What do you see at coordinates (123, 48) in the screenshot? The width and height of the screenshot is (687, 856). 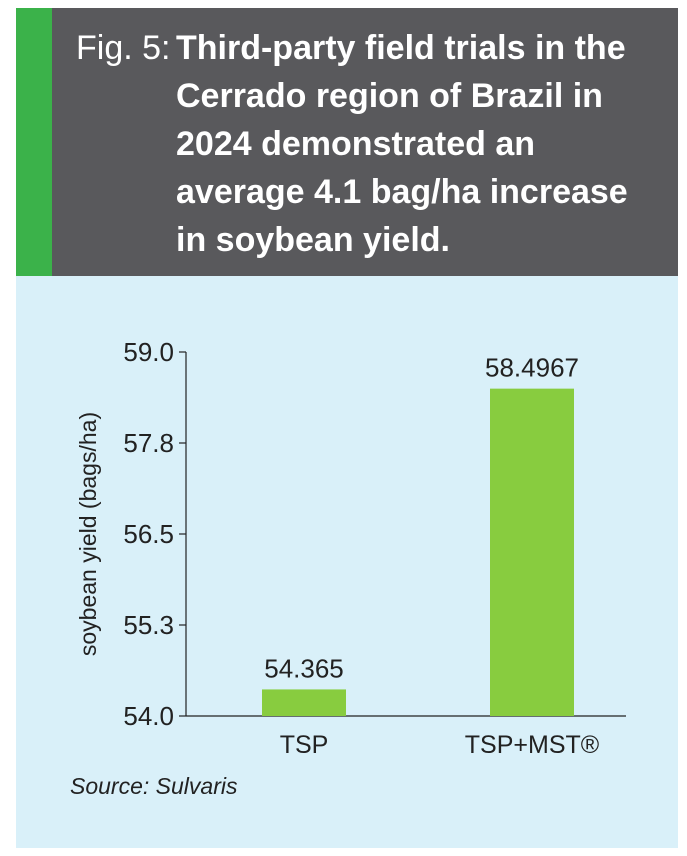 I see `figure-label: Fig. 5:` at bounding box center [123, 48].